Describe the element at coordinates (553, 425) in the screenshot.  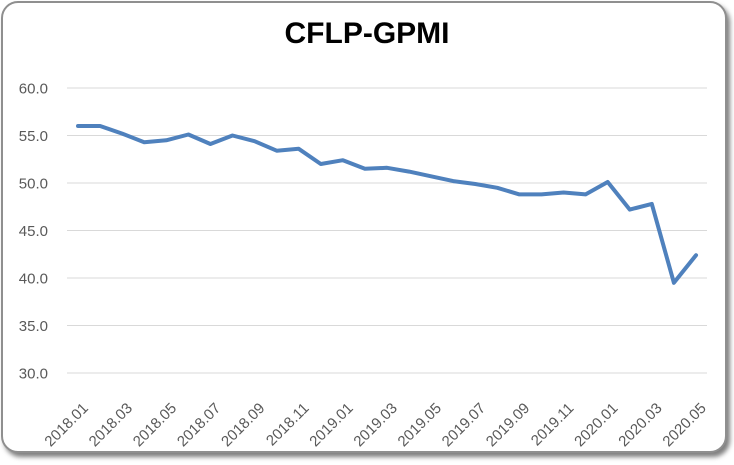
I see `x-axis-tick-label: 2019.11` at that location.